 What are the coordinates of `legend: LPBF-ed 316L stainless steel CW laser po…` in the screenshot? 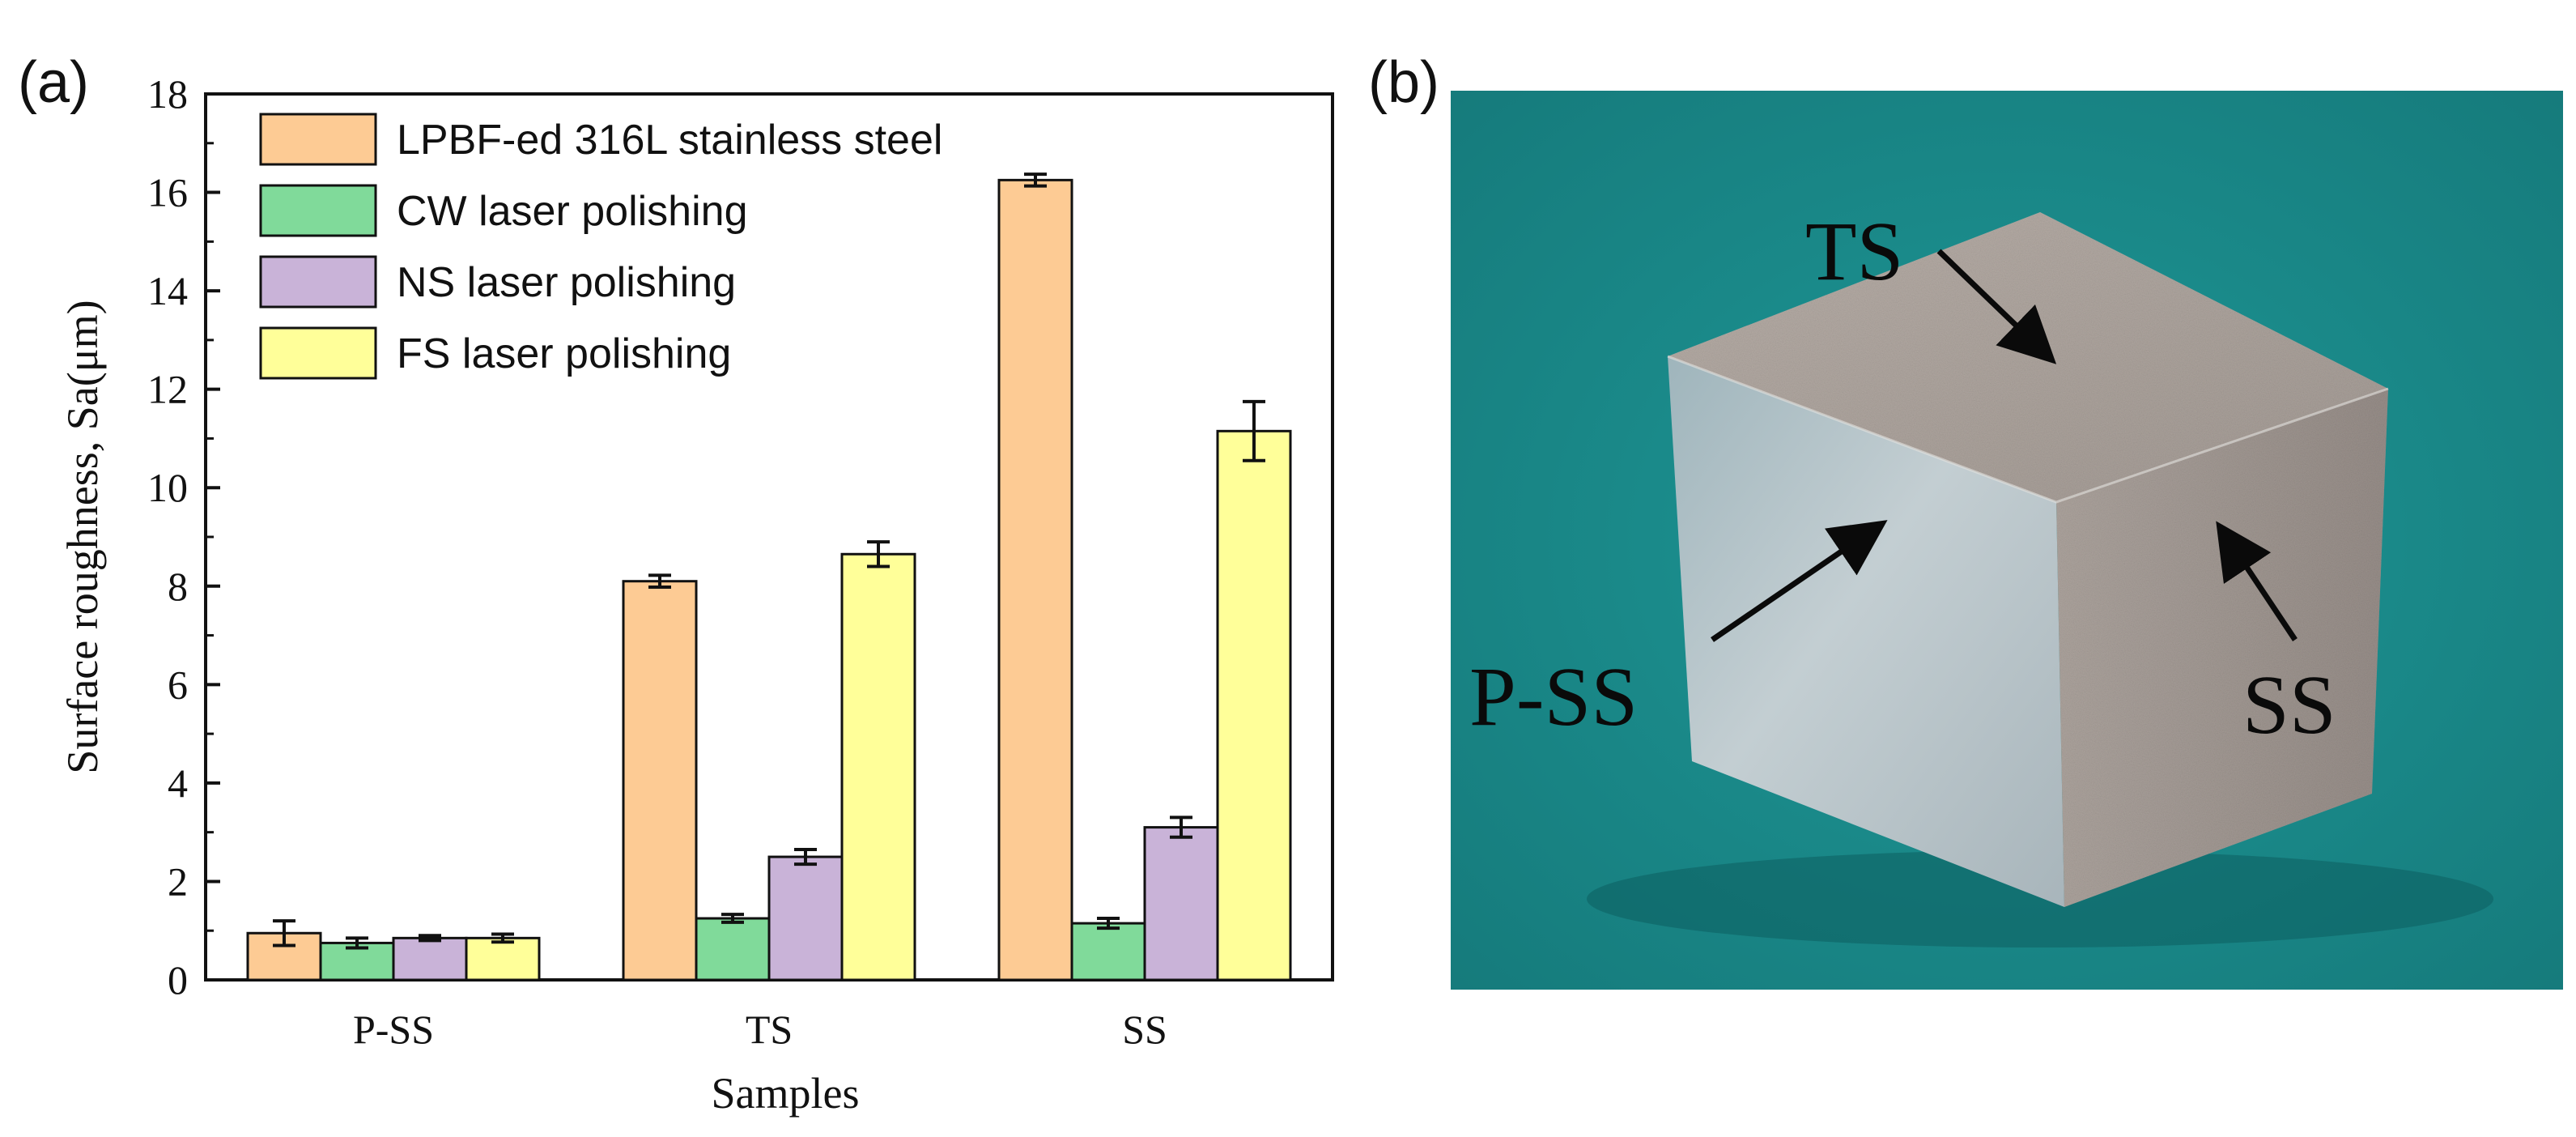 It's located at (600, 247).